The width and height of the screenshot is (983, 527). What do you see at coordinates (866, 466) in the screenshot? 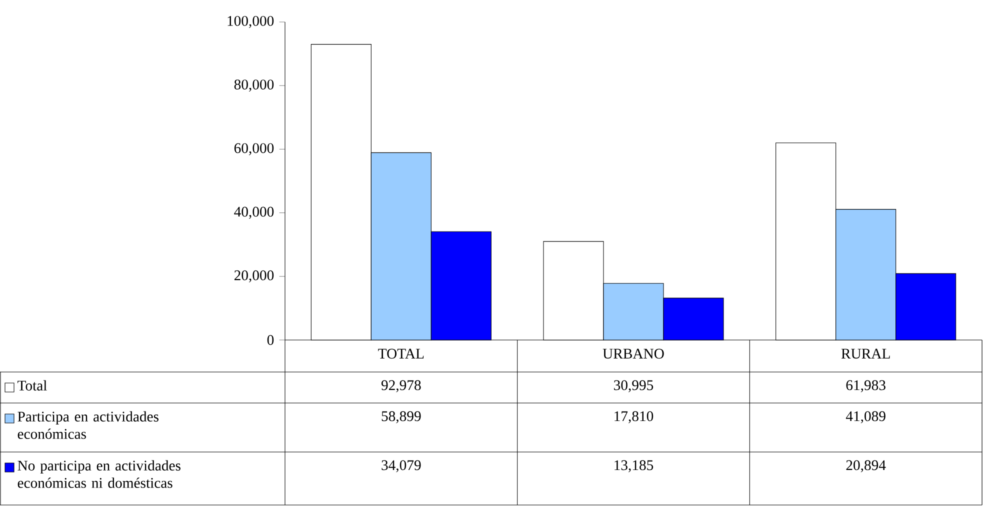
I see `data-label: 20,894` at bounding box center [866, 466].